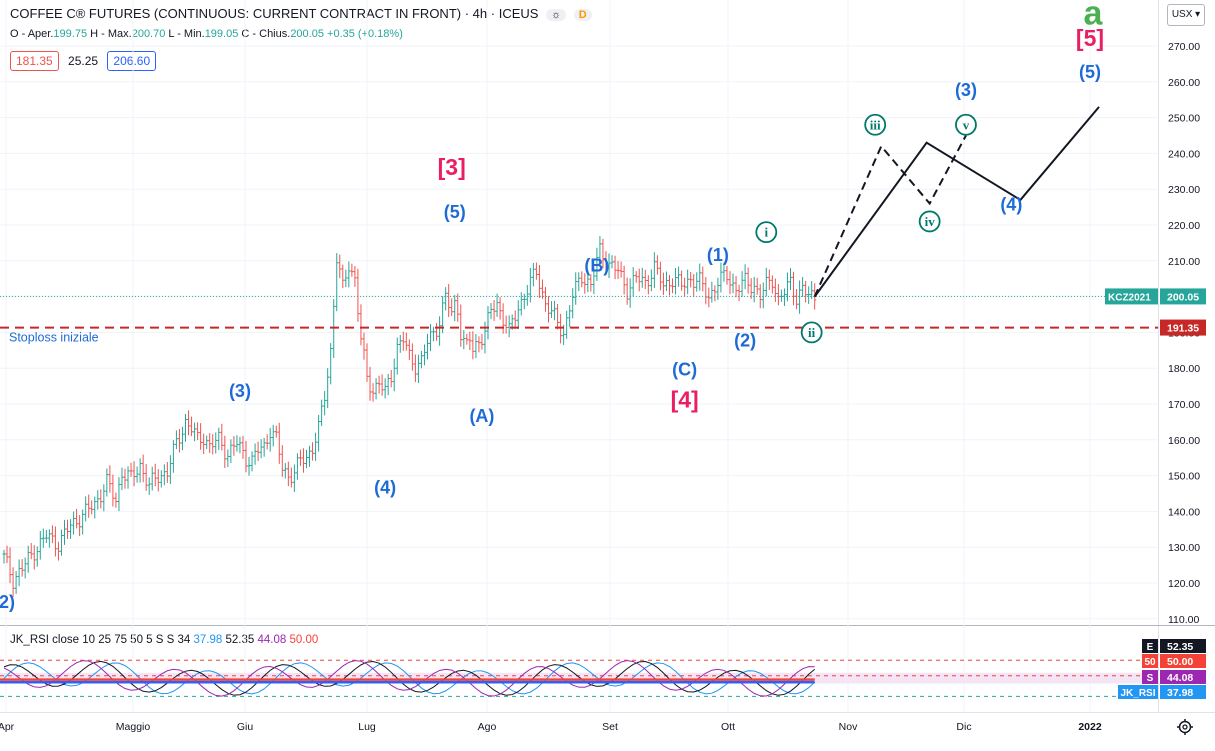  I want to click on time-axis-label: Giu, so click(245, 727).